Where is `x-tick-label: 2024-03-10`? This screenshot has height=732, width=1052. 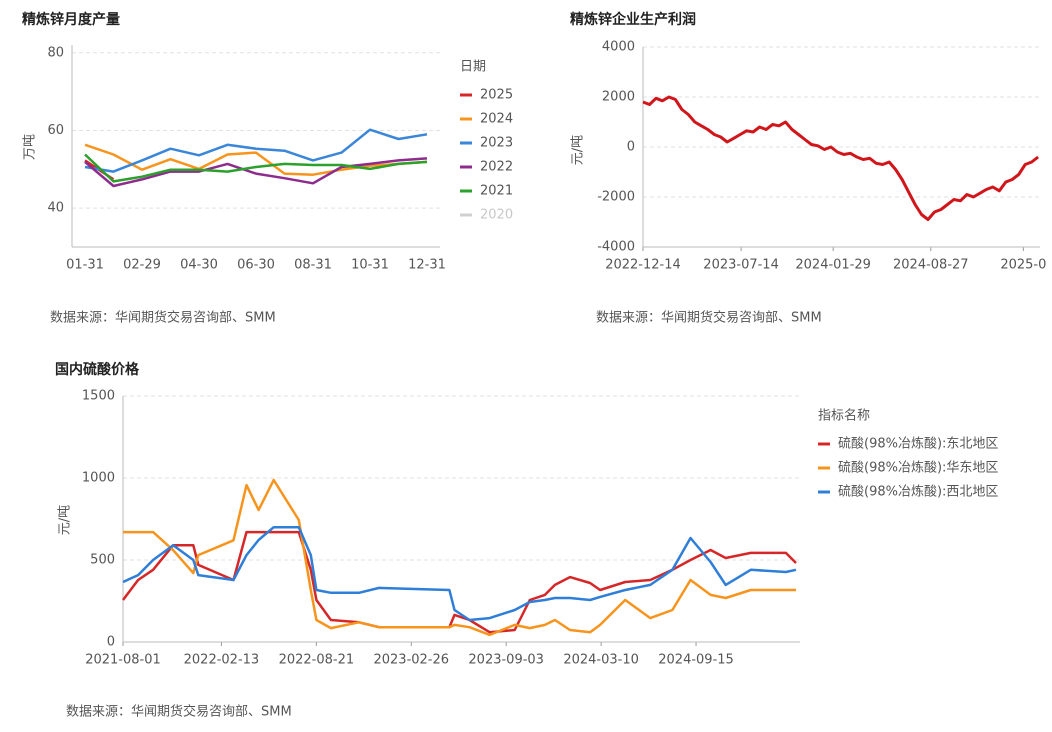 x-tick-label: 2024-03-10 is located at coordinates (601, 660).